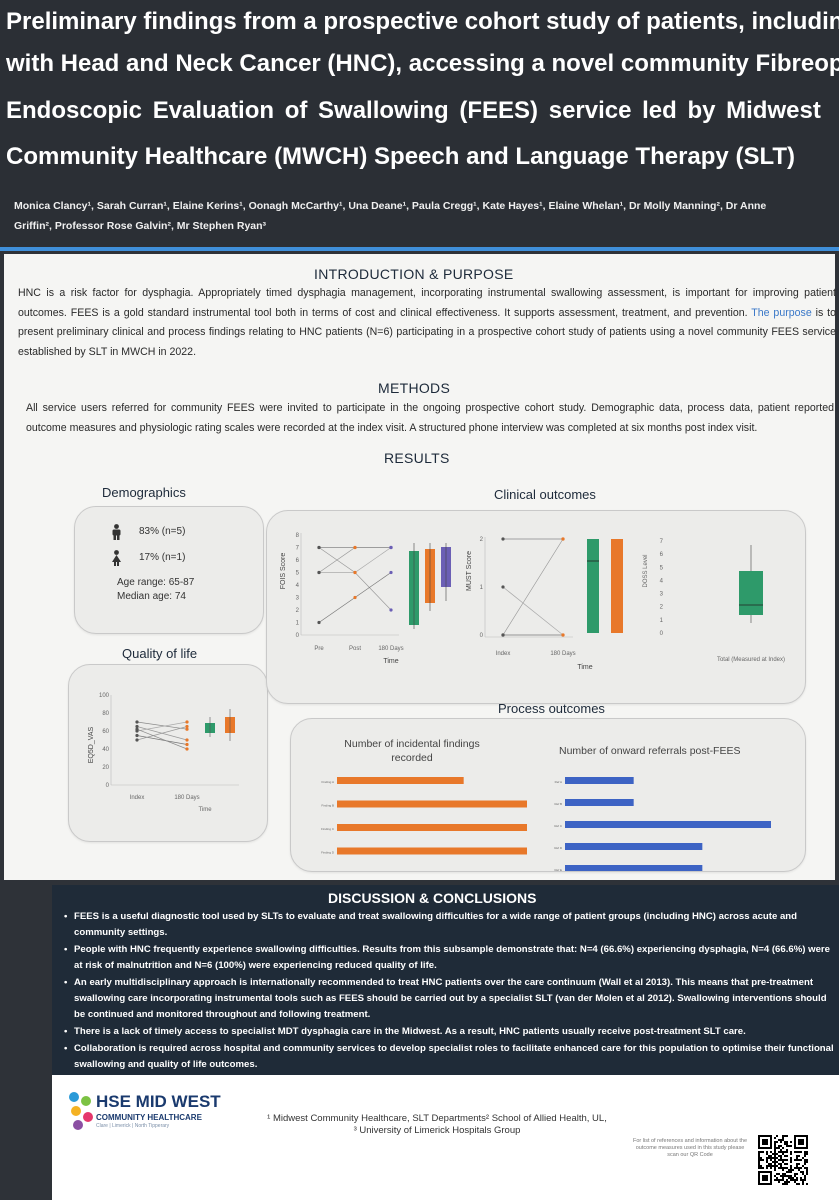 This screenshot has height=1200, width=839. I want to click on qr-code, so click(783, 1160).